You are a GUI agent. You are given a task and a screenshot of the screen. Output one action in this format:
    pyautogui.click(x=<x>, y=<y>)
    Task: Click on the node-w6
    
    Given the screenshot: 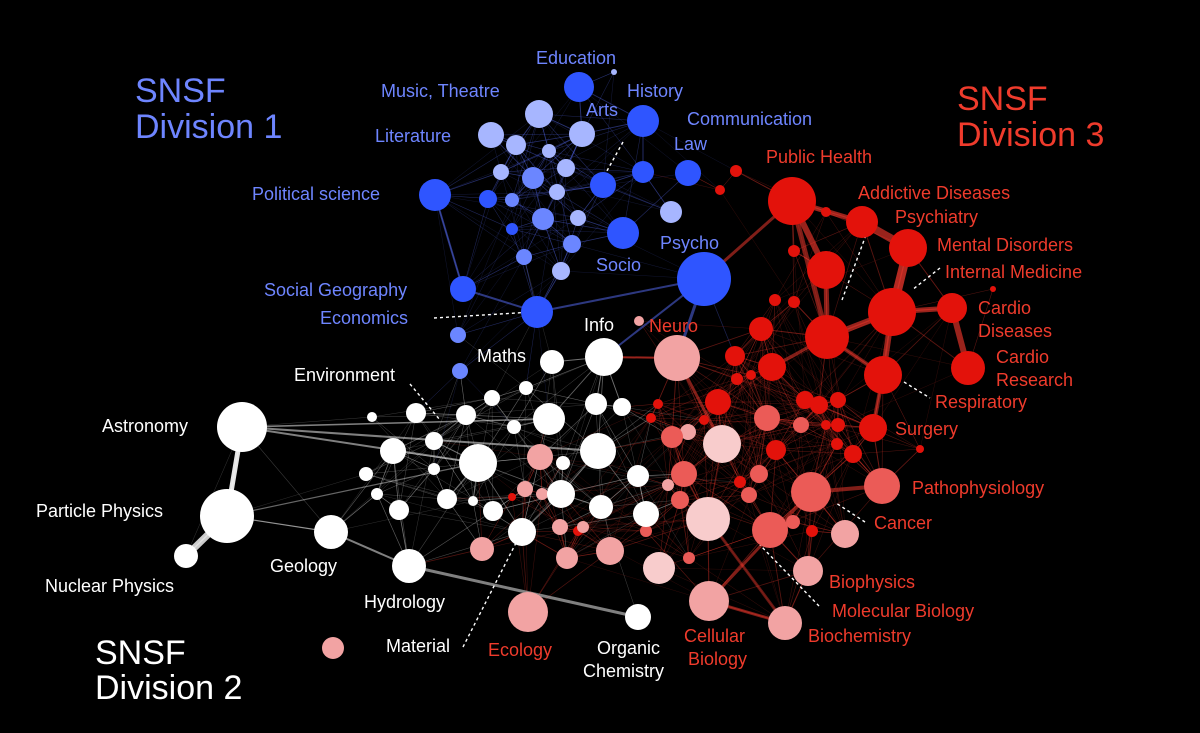 What is the action you would take?
    pyautogui.click(x=549, y=419)
    